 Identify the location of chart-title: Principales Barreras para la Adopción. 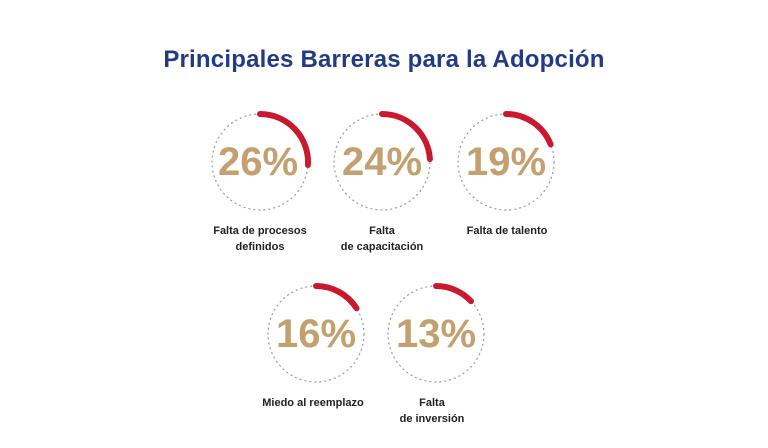
(384, 59).